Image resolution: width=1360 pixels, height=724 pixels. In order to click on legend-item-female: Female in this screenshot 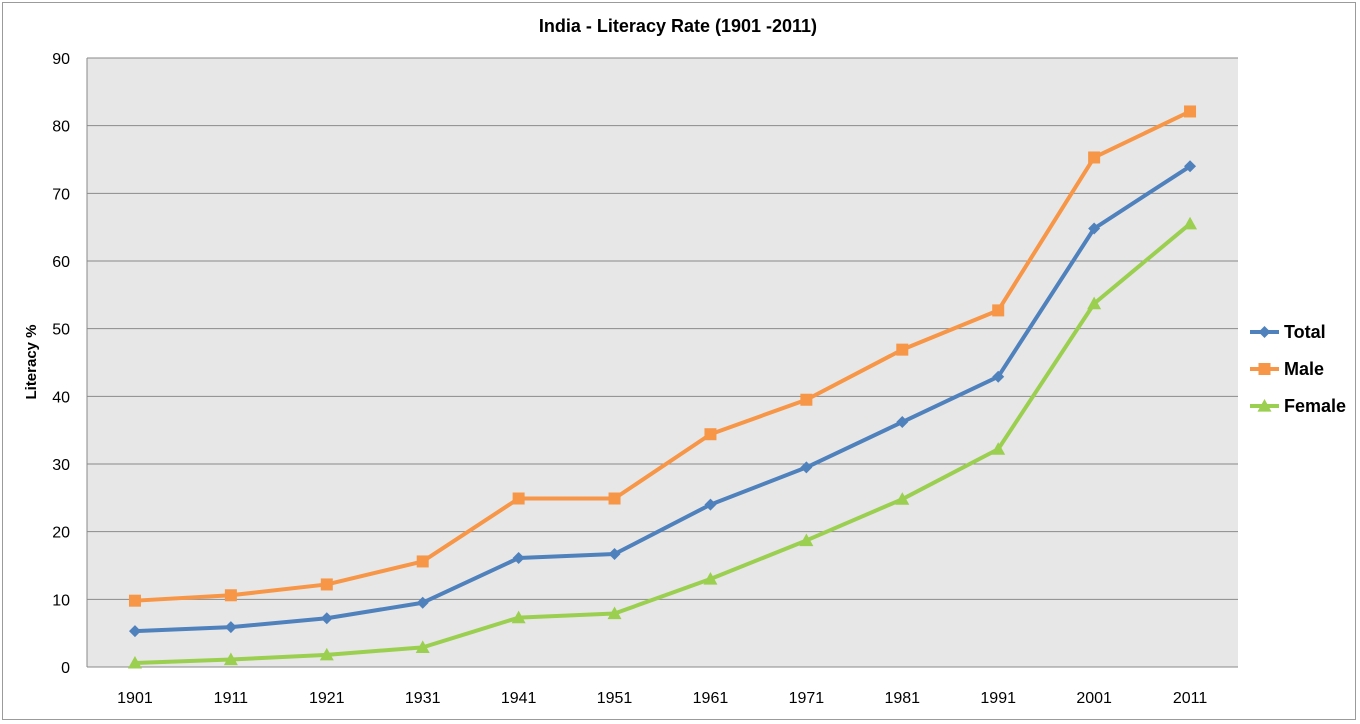, I will do `click(1298, 406)`.